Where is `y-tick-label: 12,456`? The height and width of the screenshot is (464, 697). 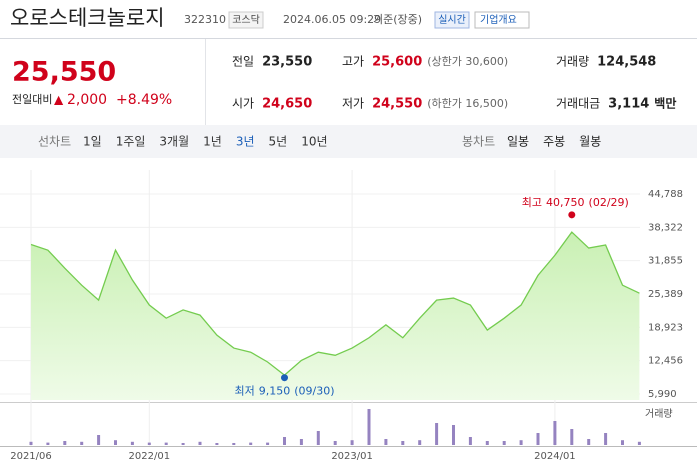
y-tick-label: 12,456 is located at coordinates (665, 361).